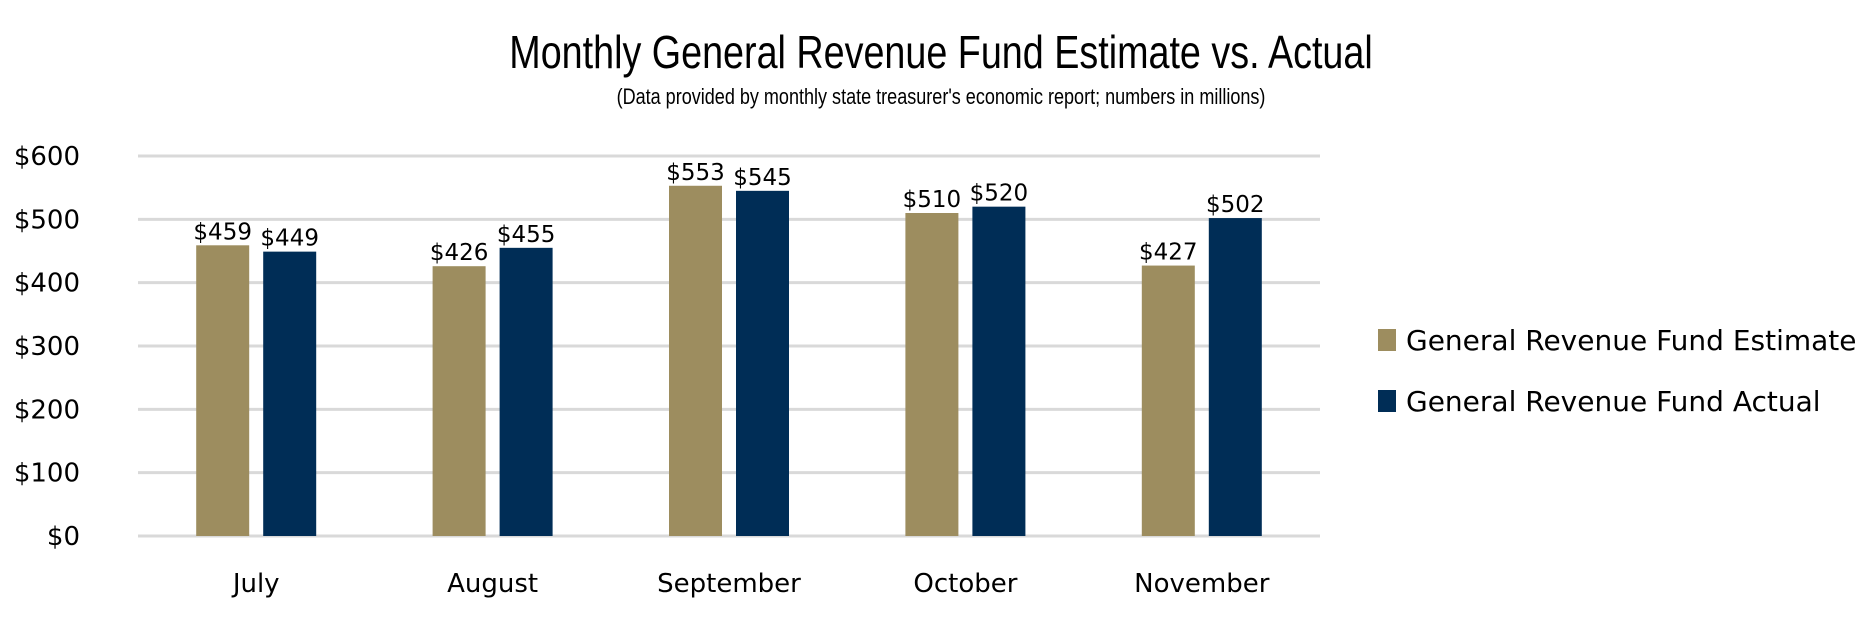 The image size is (1872, 620). Describe the element at coordinates (1202, 584) in the screenshot. I see `x-tick-label: November` at that location.